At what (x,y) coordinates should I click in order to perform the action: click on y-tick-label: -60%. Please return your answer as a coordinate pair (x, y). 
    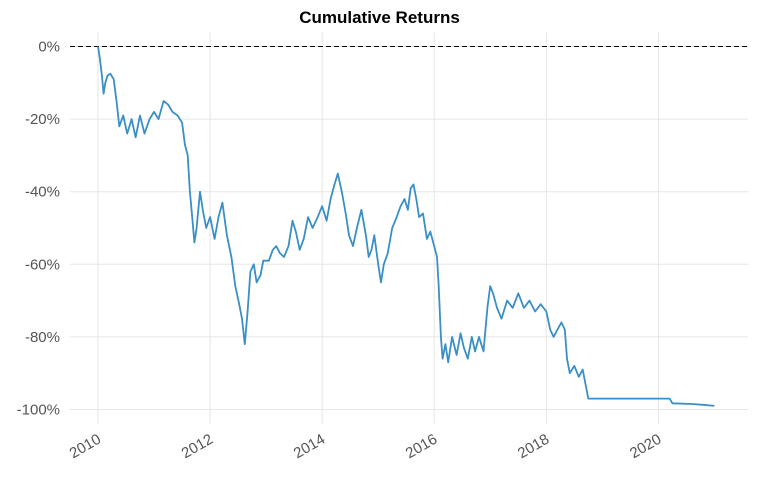
    Looking at the image, I should click on (42, 264).